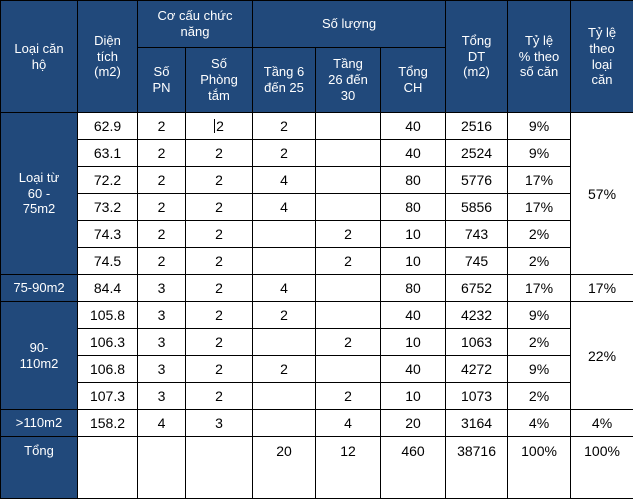 This screenshot has width=633, height=499. Describe the element at coordinates (162, 423) in the screenshot. I see `cell-so-pn: 4` at that location.